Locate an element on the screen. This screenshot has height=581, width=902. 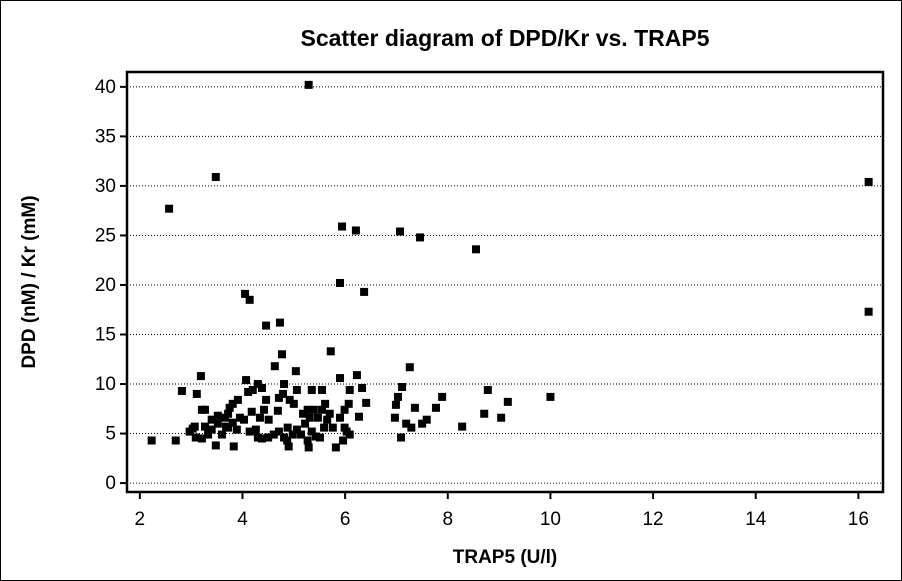
x-tick-label: 2 is located at coordinates (140, 519).